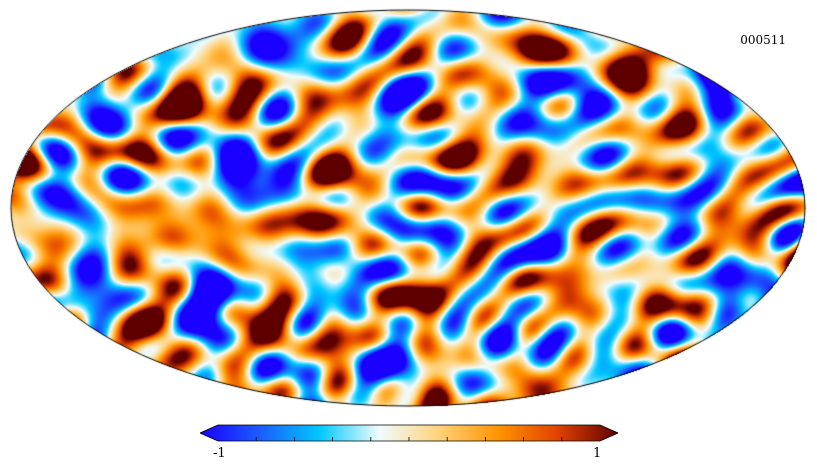 Image resolution: width=817 pixels, height=474 pixels. Describe the element at coordinates (409, 439) in the screenshot. I see `colorbar-ticks` at that location.